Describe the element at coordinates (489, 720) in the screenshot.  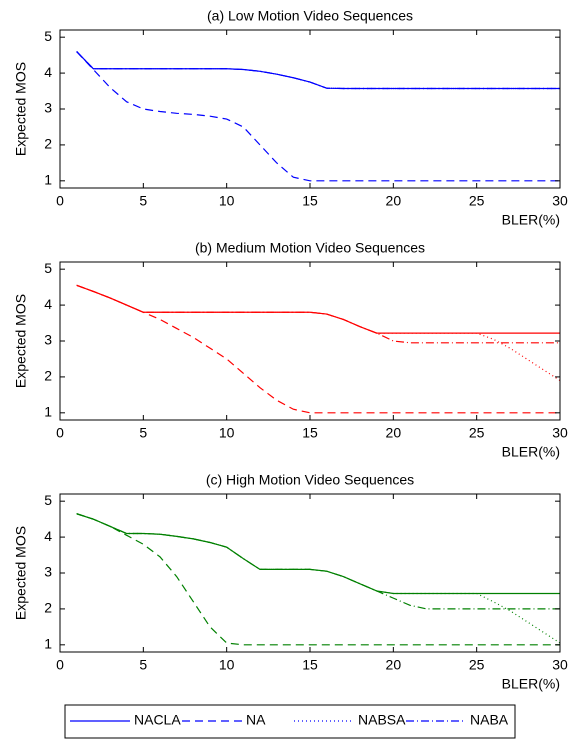
I see `legend-label: NABA` at that location.